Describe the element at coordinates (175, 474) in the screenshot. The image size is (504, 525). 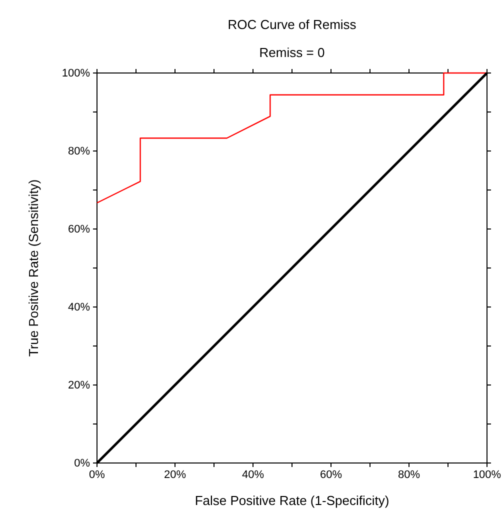
I see `x-tick-label: 20%` at that location.